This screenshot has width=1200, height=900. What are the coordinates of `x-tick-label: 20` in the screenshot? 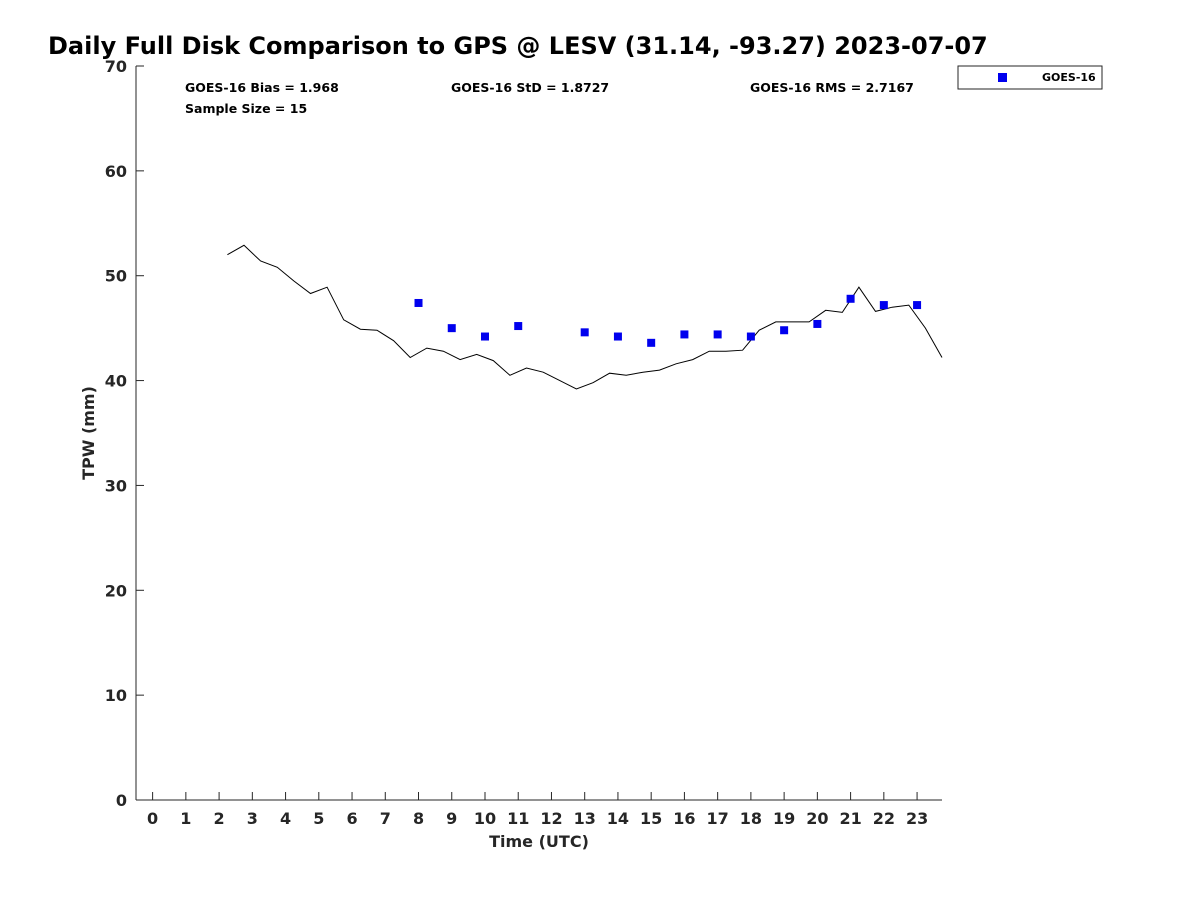 It's located at (817, 818).